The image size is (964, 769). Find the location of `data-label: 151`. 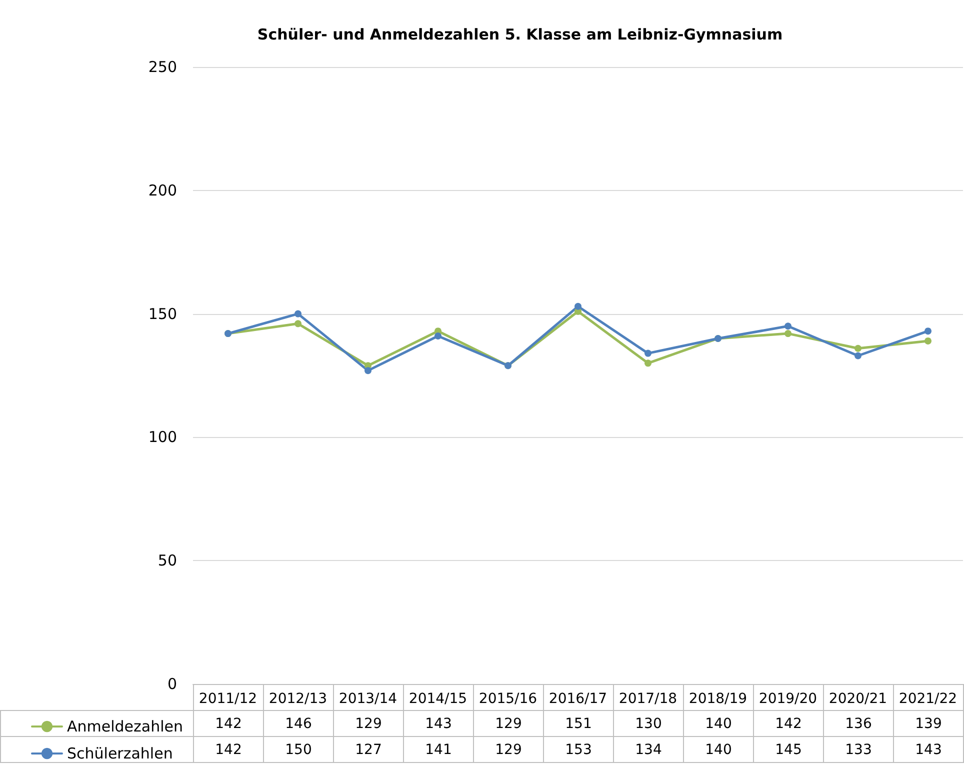

data-label: 151 is located at coordinates (579, 723).